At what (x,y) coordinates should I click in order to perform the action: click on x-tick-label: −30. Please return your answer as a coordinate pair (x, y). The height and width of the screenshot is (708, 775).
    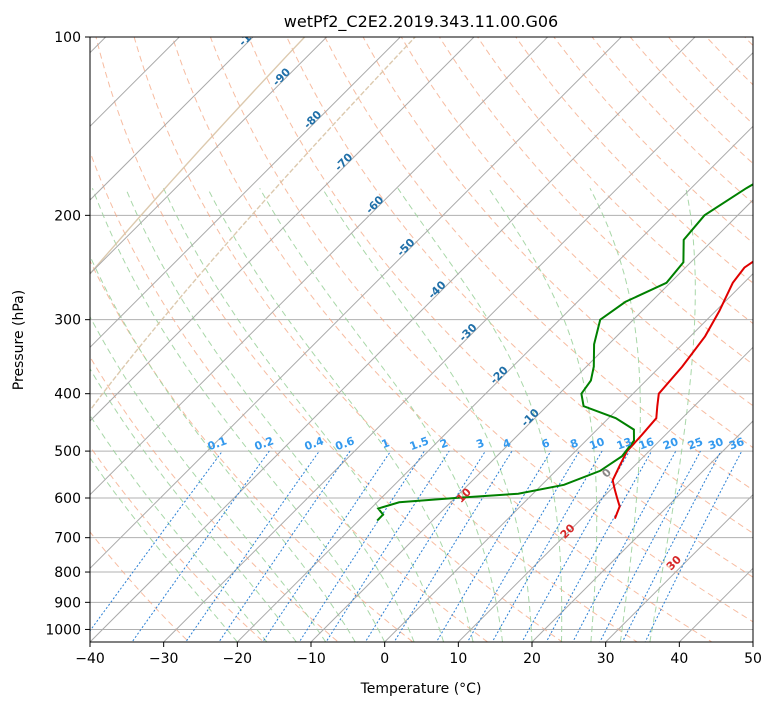
    Looking at the image, I should click on (164, 659).